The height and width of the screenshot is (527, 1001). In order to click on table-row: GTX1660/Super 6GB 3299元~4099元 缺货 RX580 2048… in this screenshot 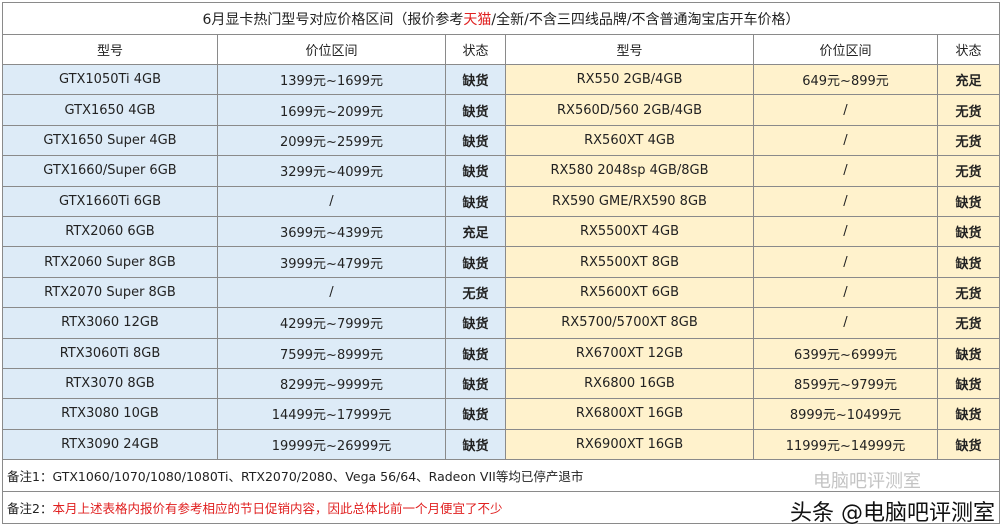, I will do `click(501, 171)`.